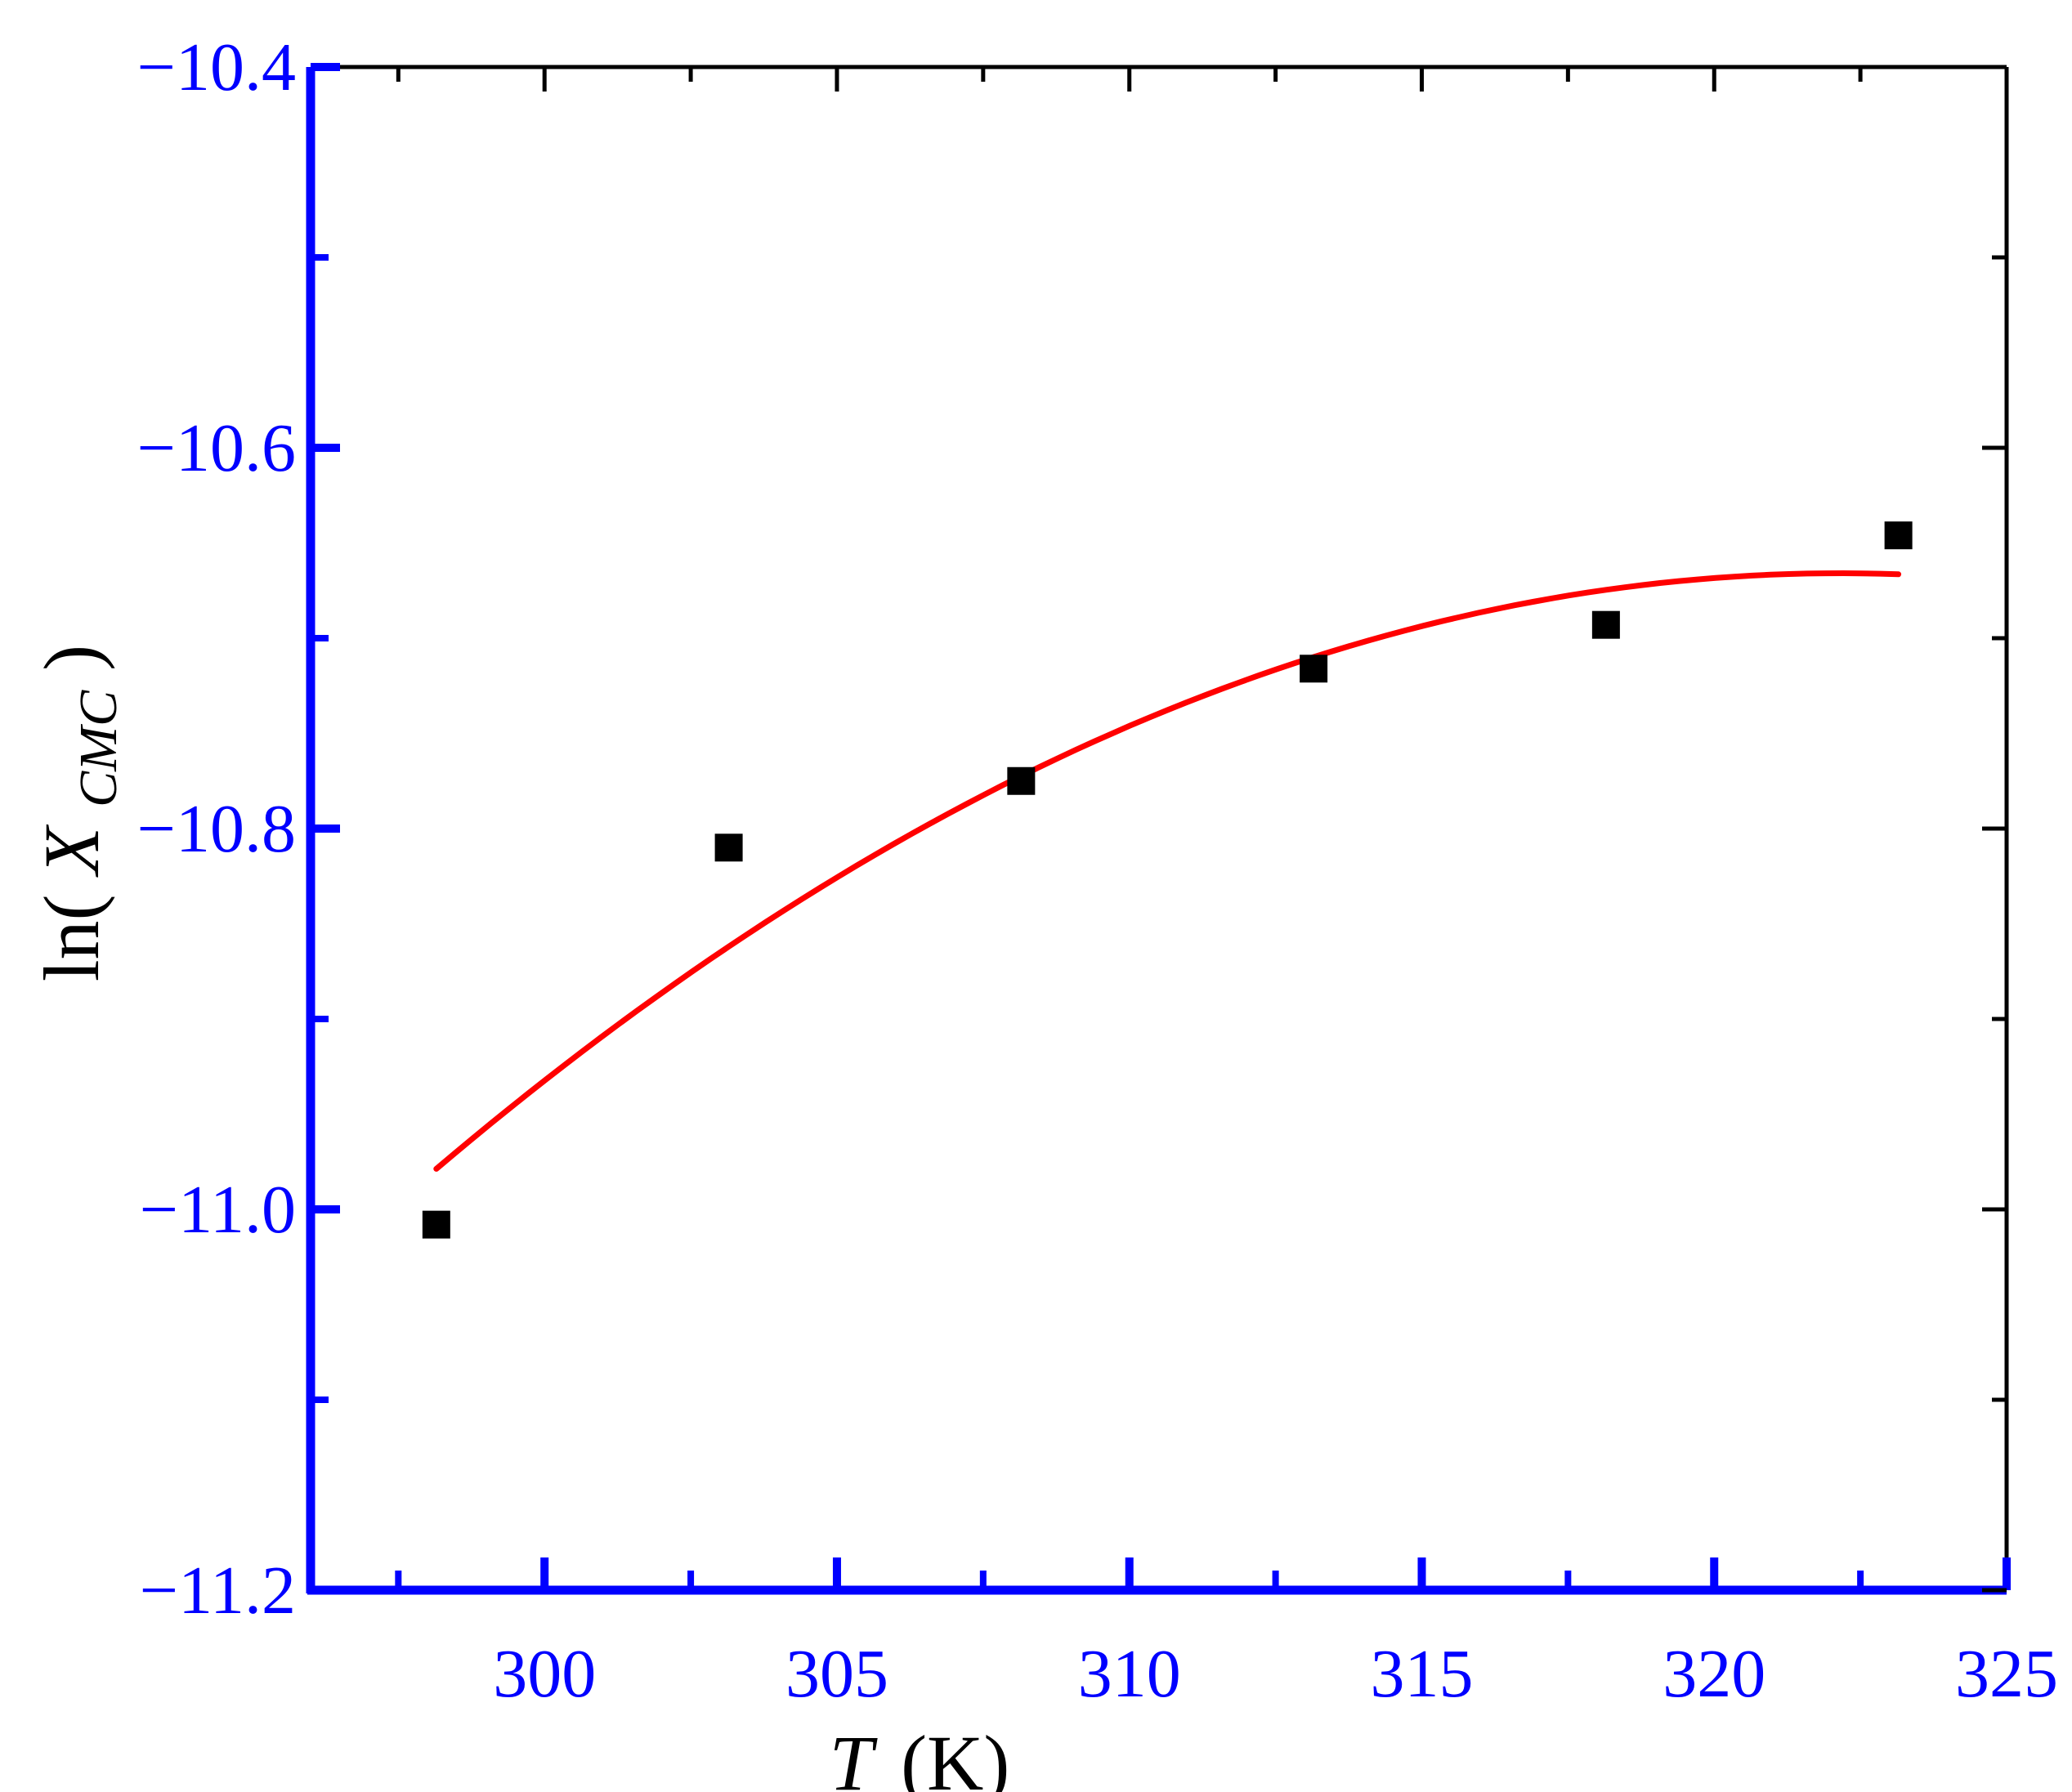 The height and width of the screenshot is (1792, 2072). What do you see at coordinates (1421, 1674) in the screenshot?
I see `x-tick-label: 315` at bounding box center [1421, 1674].